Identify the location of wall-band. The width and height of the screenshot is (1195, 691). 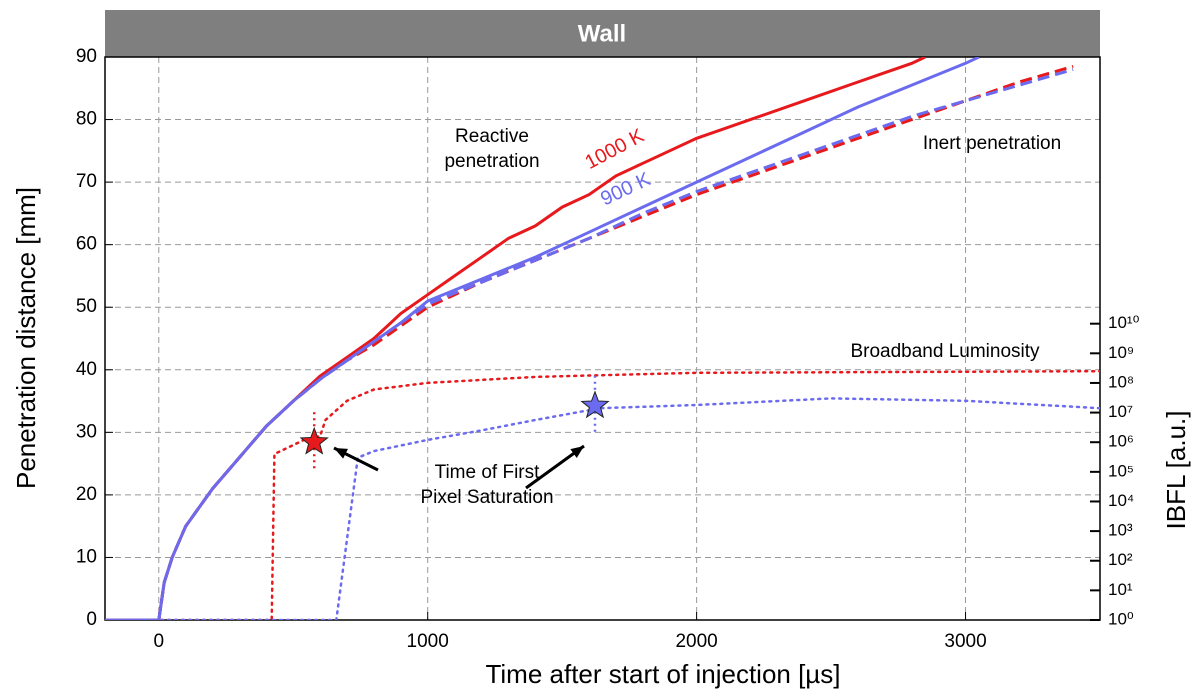
(602, 33).